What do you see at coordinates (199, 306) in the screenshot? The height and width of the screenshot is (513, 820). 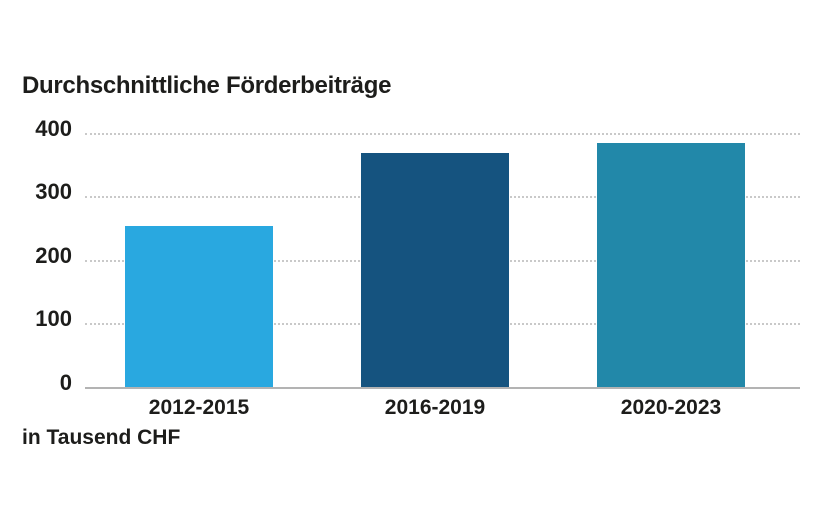 I see `bar-2012-2015` at bounding box center [199, 306].